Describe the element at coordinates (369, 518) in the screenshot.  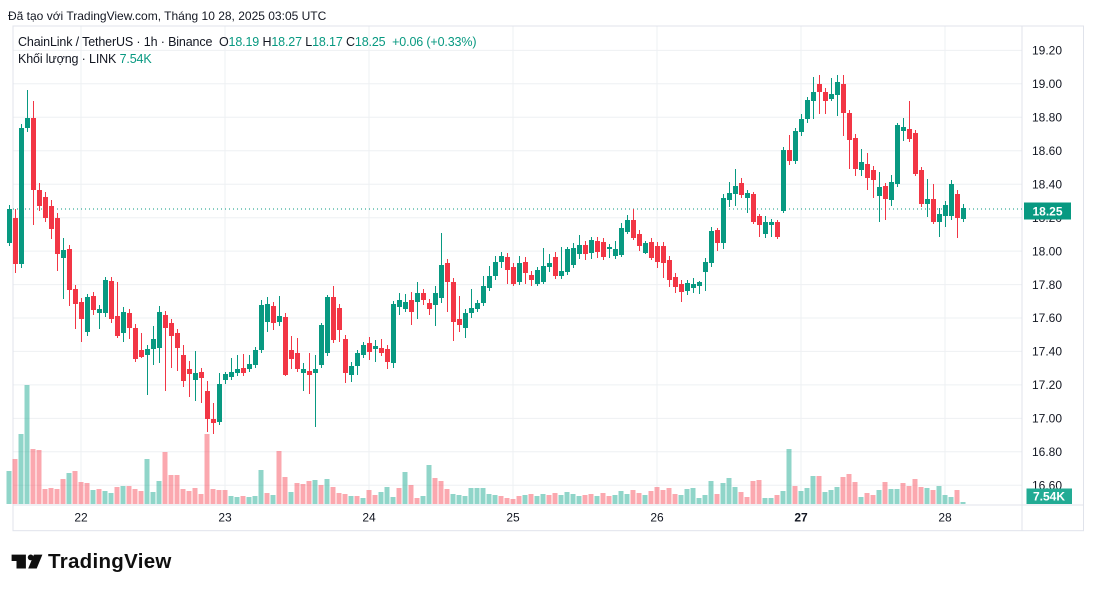
I see `svg-text: 24` at that location.